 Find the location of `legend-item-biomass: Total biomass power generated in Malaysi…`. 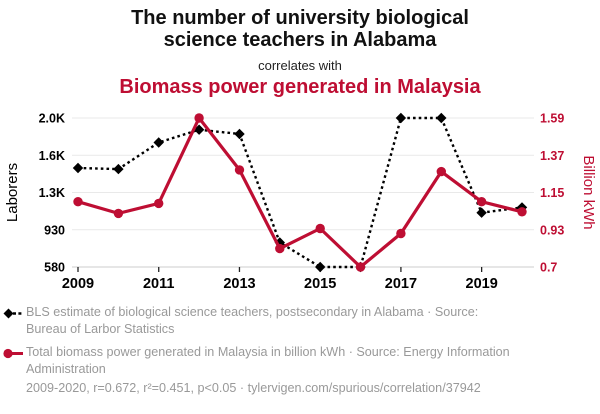

legend-item-biomass: Total biomass power generated in Malaysi… is located at coordinates (283, 361).